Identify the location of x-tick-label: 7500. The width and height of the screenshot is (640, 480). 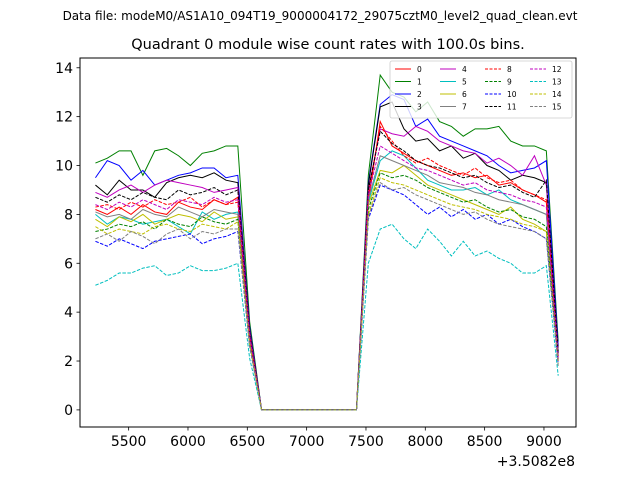
(366, 442).